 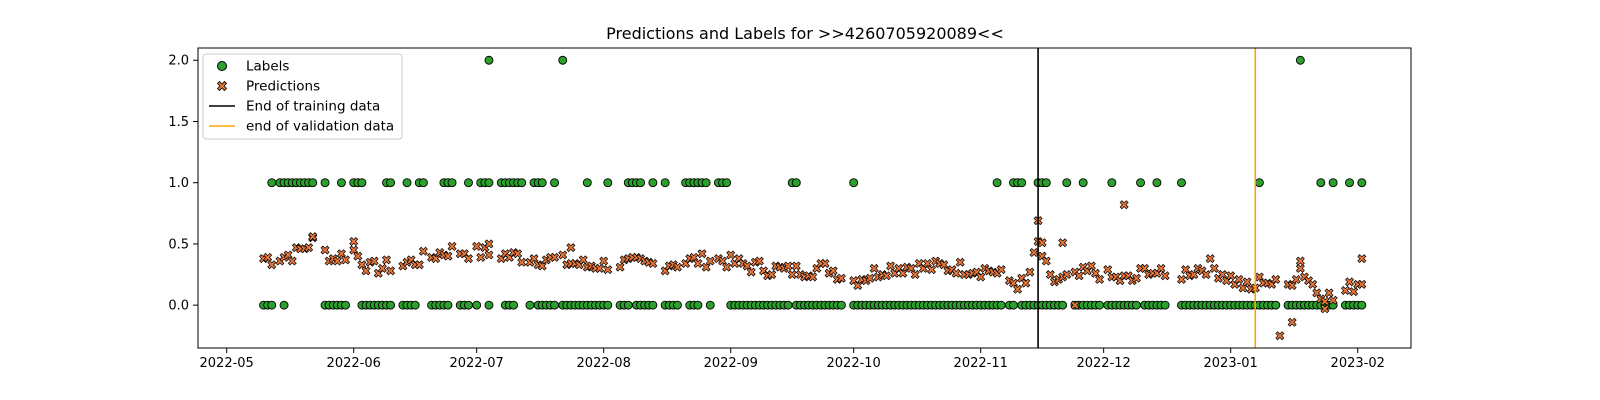 What do you see at coordinates (604, 363) in the screenshot?
I see `x-tick-label: 2022-08` at bounding box center [604, 363].